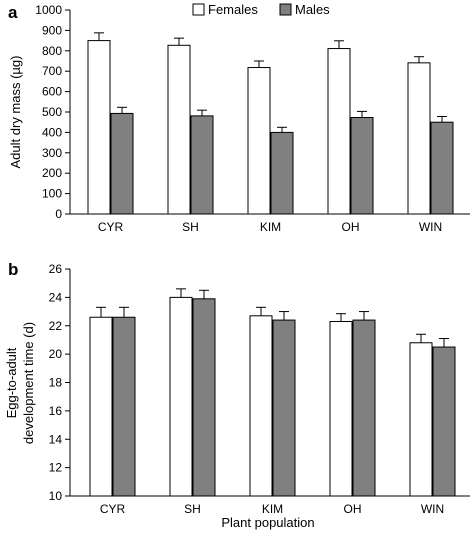 The height and width of the screenshot is (534, 472). I want to click on bar-b-male-sh, so click(204, 397).